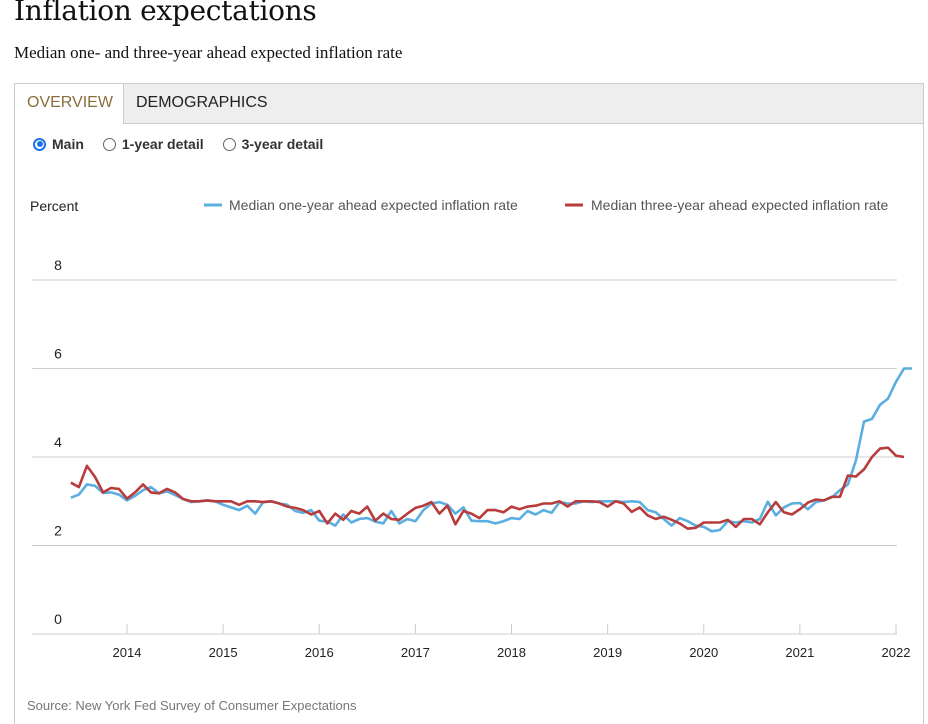 The width and height of the screenshot is (928, 724). I want to click on y-tick-label: 0, so click(58, 619).